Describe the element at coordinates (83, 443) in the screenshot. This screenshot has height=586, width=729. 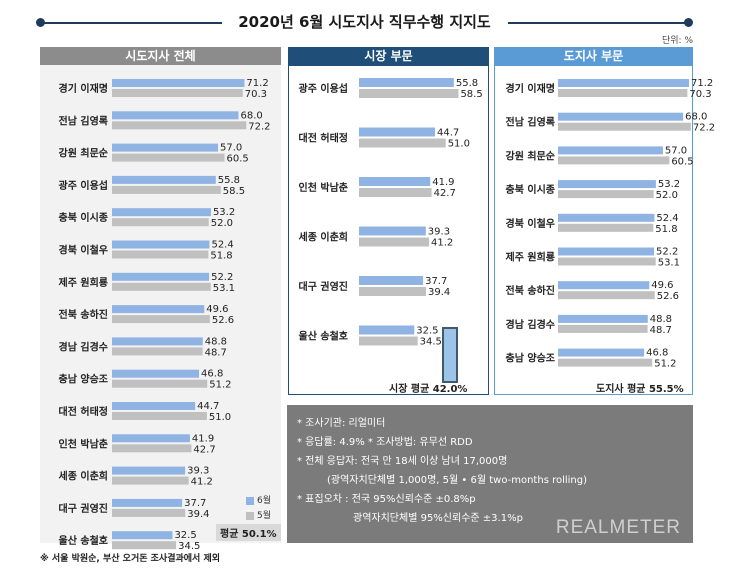
I see `overall-category-label: 인천 박남춘` at that location.